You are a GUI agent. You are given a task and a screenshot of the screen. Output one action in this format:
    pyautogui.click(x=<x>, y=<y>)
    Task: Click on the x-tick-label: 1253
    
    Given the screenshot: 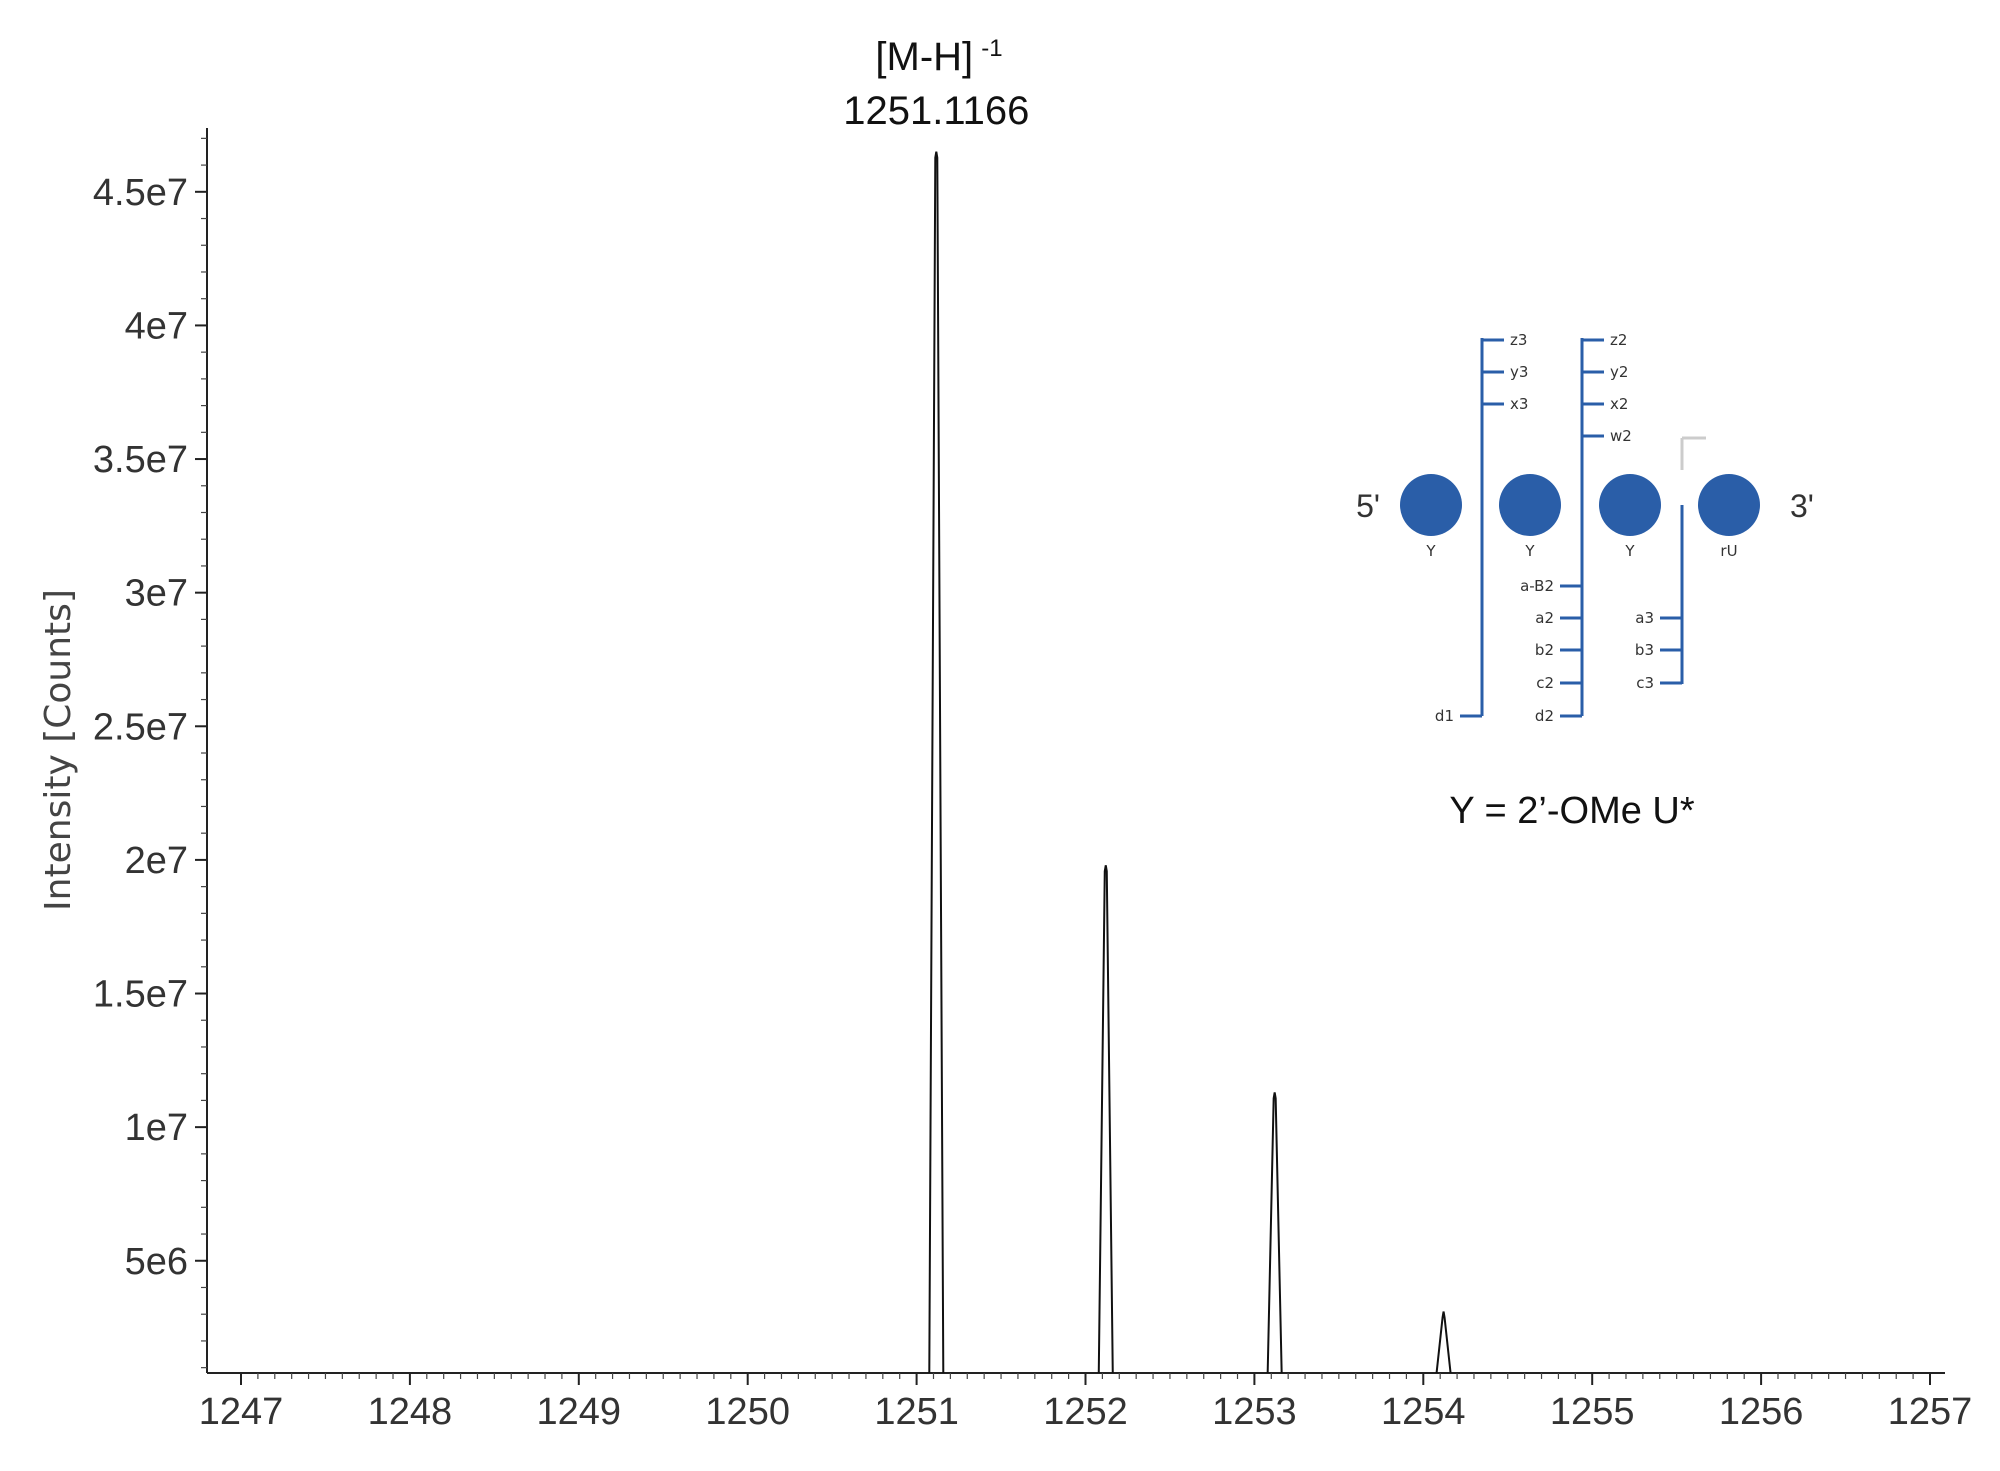 What is the action you would take?
    pyautogui.click(x=1254, y=1412)
    